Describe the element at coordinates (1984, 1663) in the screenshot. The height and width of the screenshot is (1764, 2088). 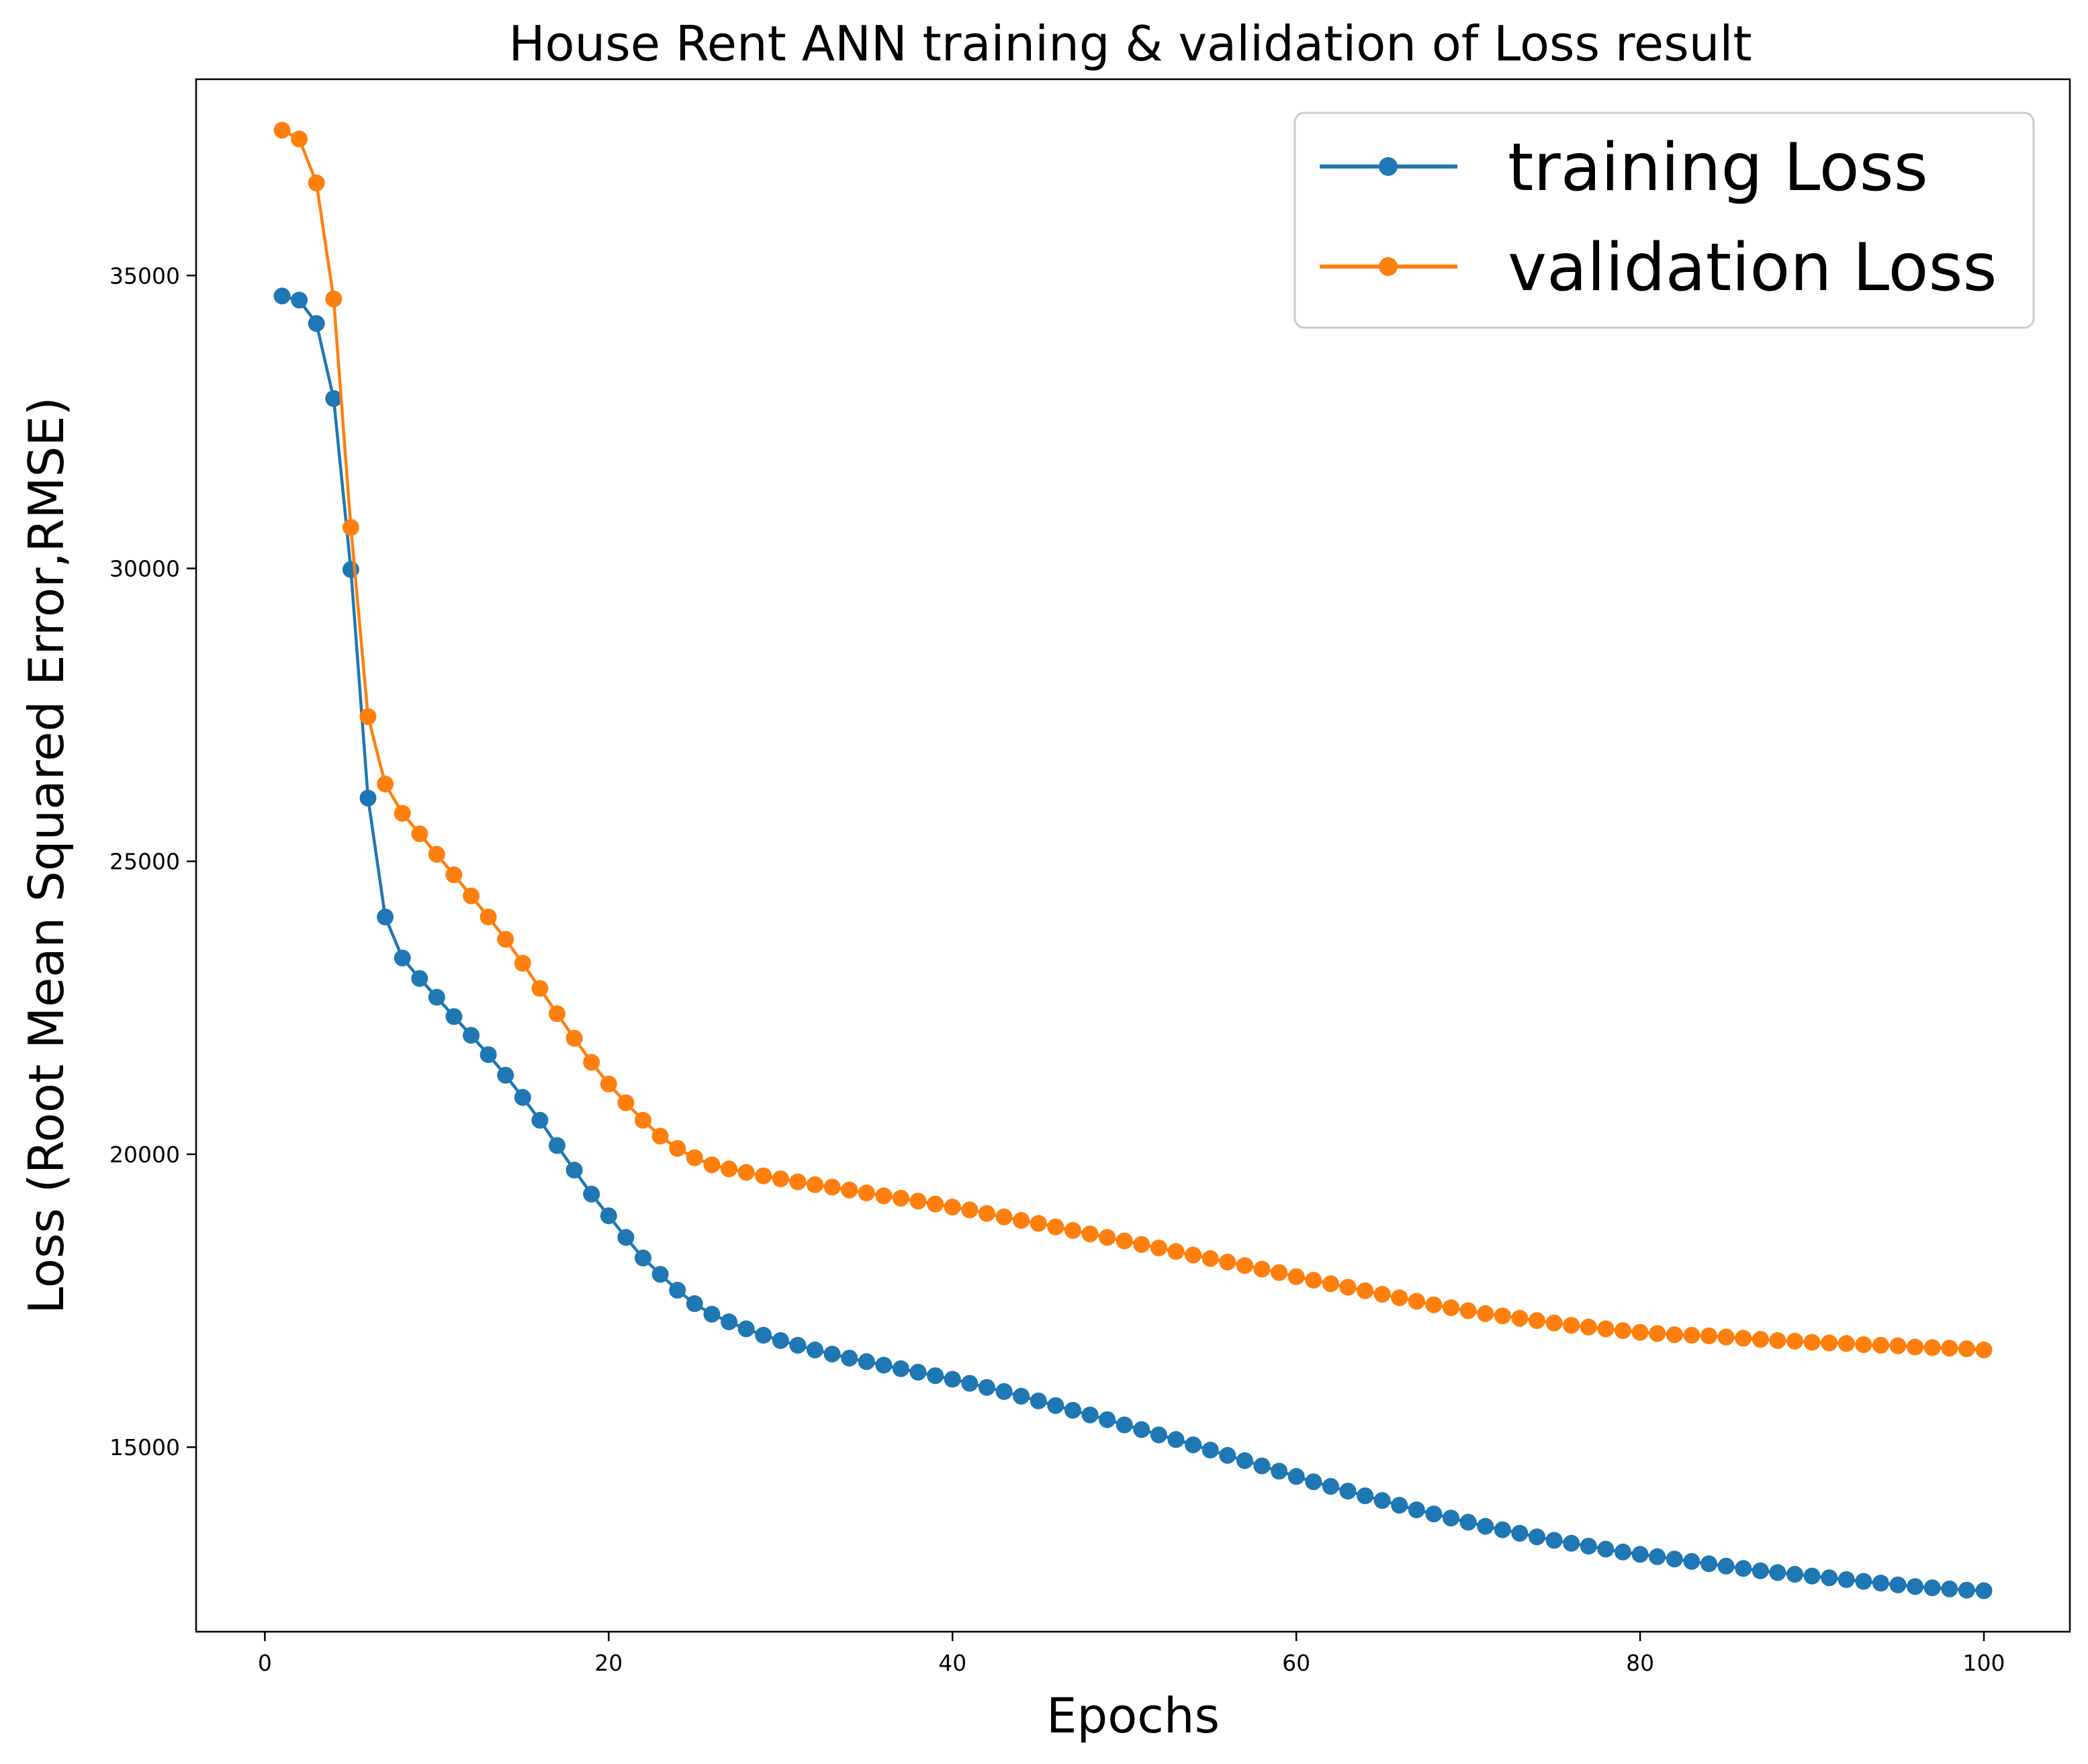
I see `x-tick-label: 100` at that location.